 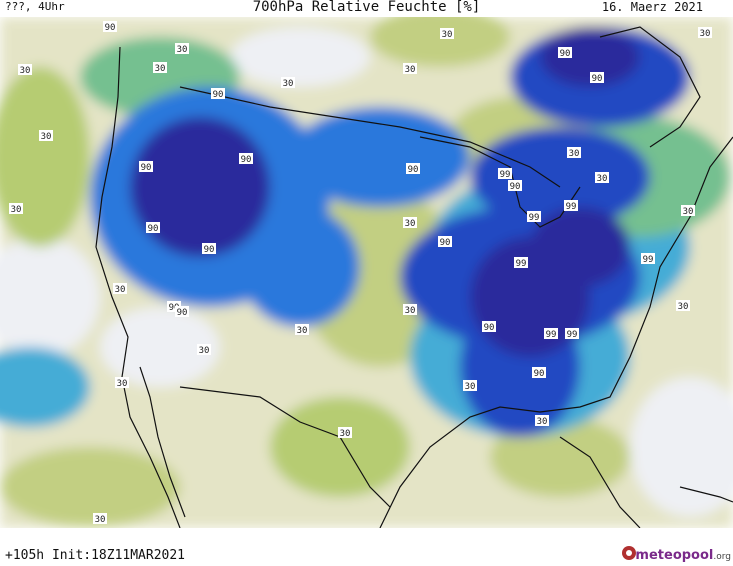 I want to click on brand-suffix: .org, so click(x=722, y=557).